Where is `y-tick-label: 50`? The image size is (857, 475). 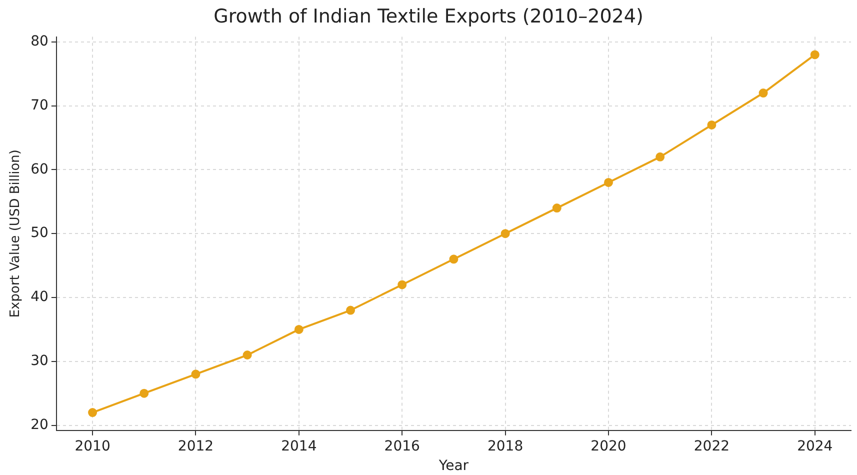 y-tick-label: 50 is located at coordinates (39, 233).